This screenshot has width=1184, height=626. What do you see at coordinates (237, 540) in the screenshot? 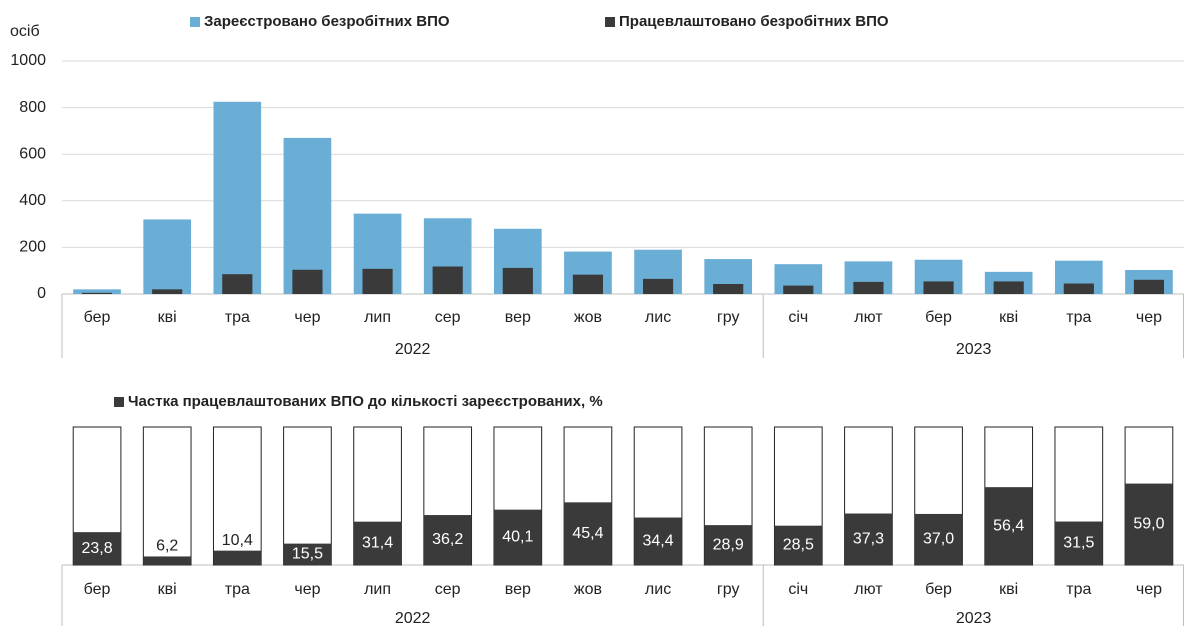
I see `data-label: 10,4` at bounding box center [237, 540].